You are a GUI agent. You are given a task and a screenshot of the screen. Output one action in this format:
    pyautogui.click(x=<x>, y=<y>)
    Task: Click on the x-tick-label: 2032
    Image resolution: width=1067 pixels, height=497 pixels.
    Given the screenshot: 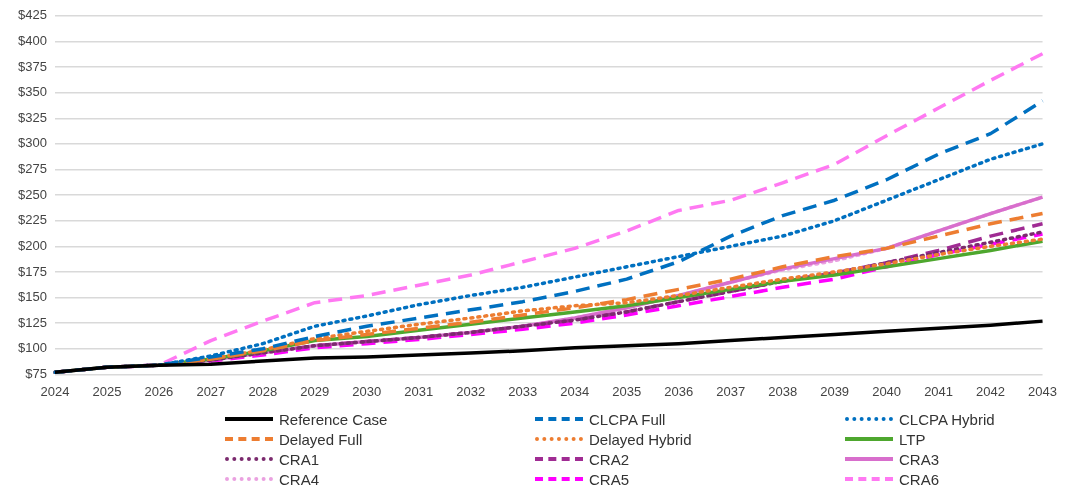 What is the action you would take?
    pyautogui.click(x=471, y=391)
    